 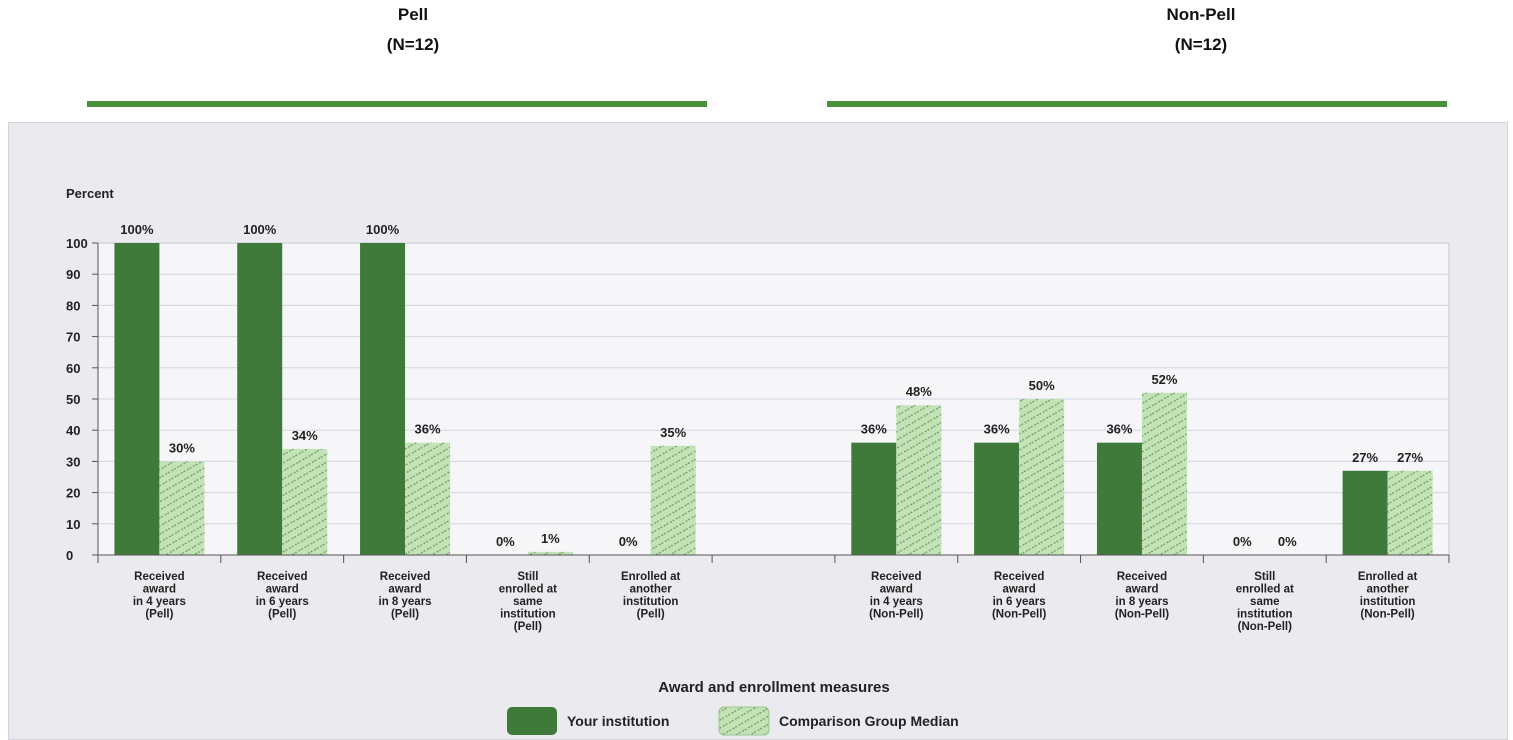 I want to click on group-title-pell: Pell (N=12), so click(x=413, y=30).